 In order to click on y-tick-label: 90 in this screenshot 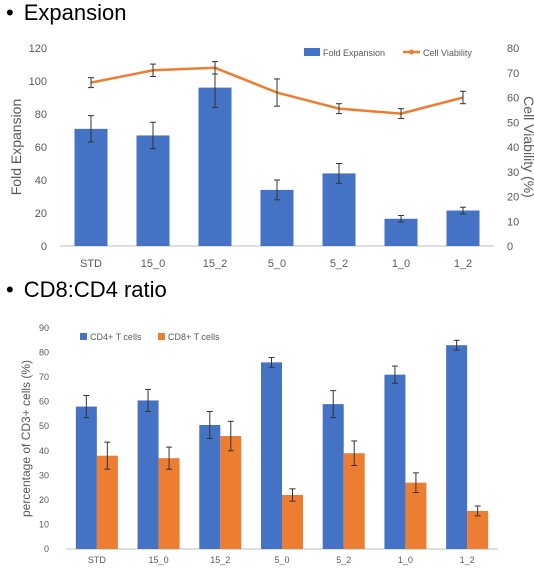, I will do `click(44, 328)`.